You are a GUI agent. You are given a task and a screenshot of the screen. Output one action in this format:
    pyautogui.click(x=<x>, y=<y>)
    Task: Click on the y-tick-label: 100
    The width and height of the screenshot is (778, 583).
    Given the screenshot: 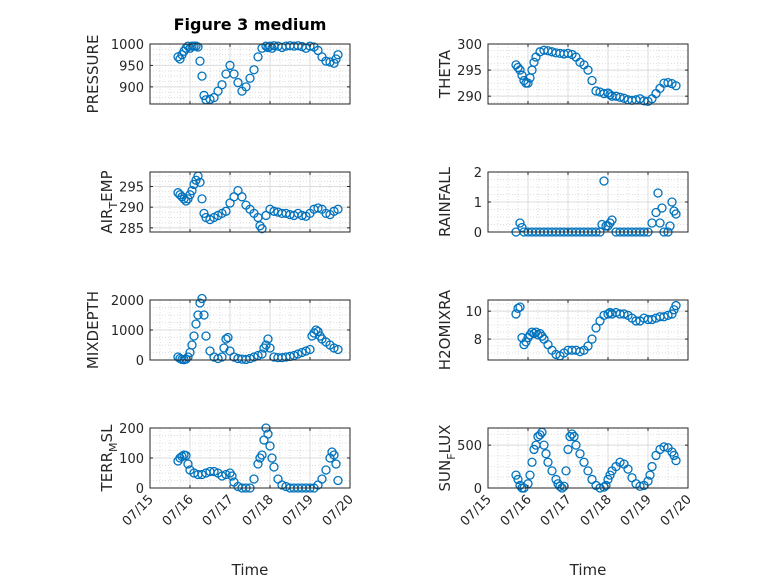 What is the action you would take?
    pyautogui.click(x=131, y=459)
    